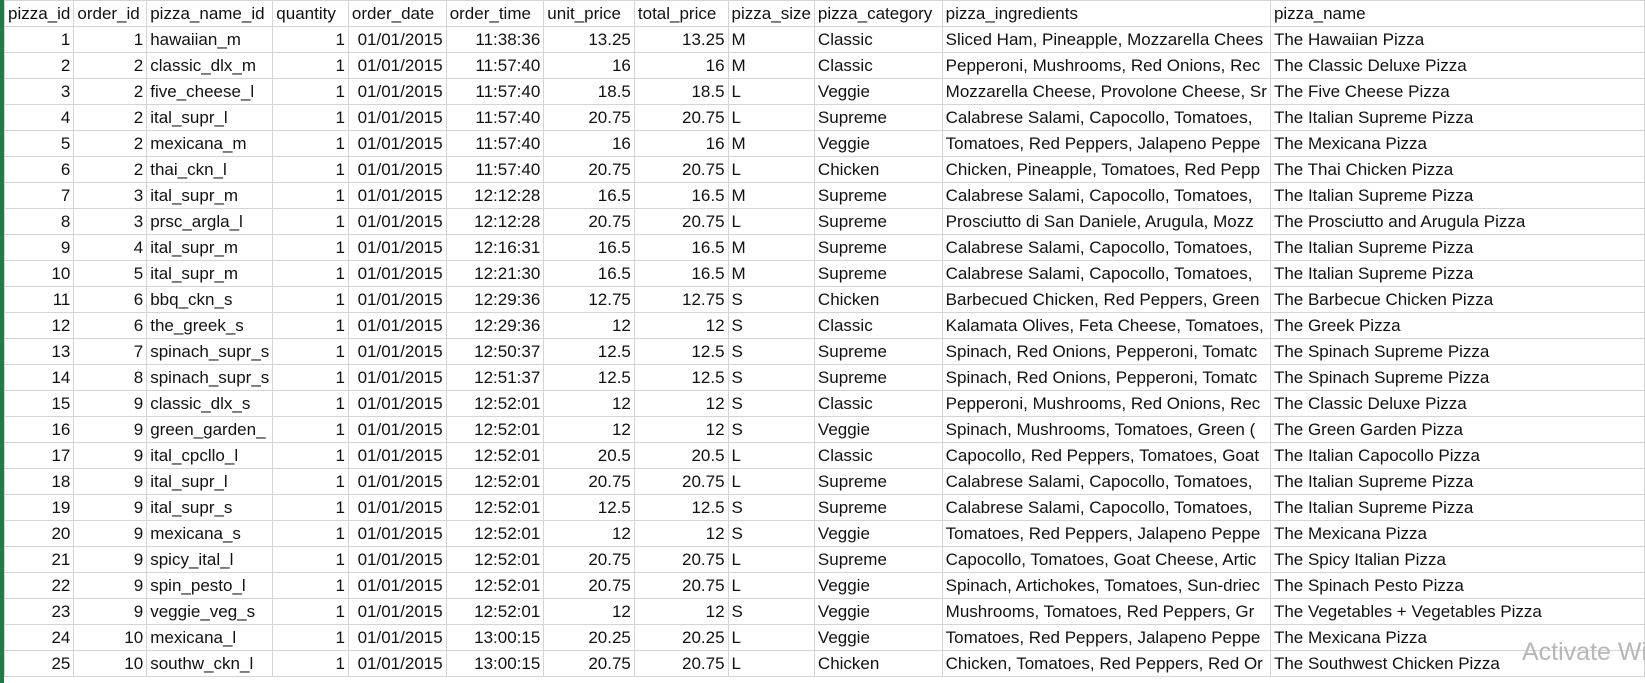  Describe the element at coordinates (110, 13) in the screenshot. I see `column-header-order-id: order_id` at that location.